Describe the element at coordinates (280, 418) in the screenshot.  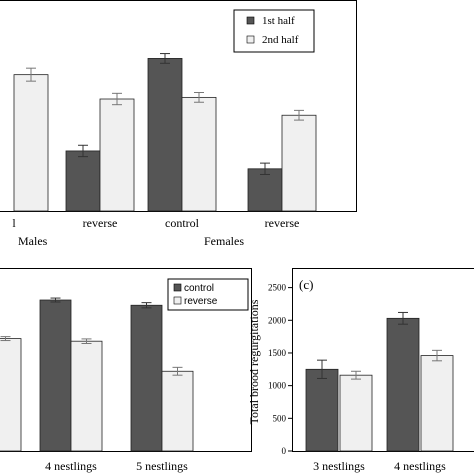
I see `y-tick-label-500: 500` at that location.